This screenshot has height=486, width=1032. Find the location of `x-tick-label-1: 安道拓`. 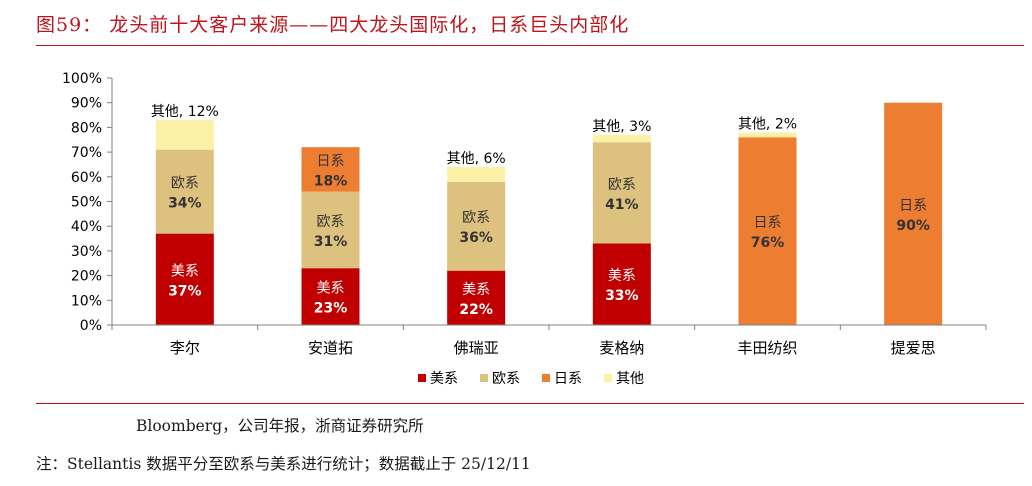

x-tick-label-1: 安道拓 is located at coordinates (330, 348).